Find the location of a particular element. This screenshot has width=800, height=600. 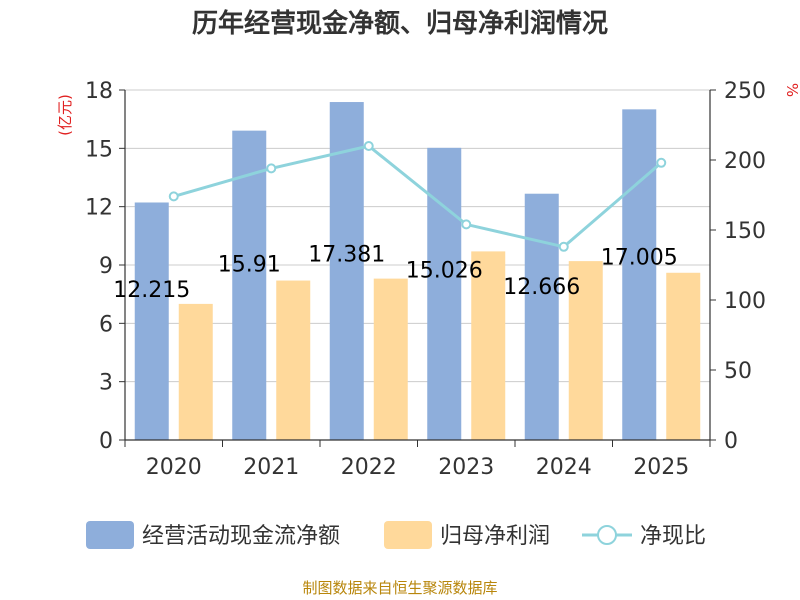

left-tick-label: 12 is located at coordinates (99, 208).